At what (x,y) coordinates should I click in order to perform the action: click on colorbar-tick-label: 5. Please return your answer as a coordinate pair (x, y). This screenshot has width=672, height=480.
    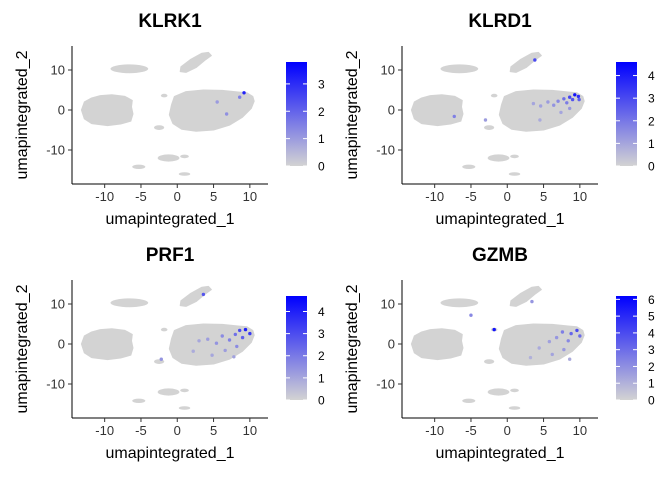
    Looking at the image, I should click on (651, 317).